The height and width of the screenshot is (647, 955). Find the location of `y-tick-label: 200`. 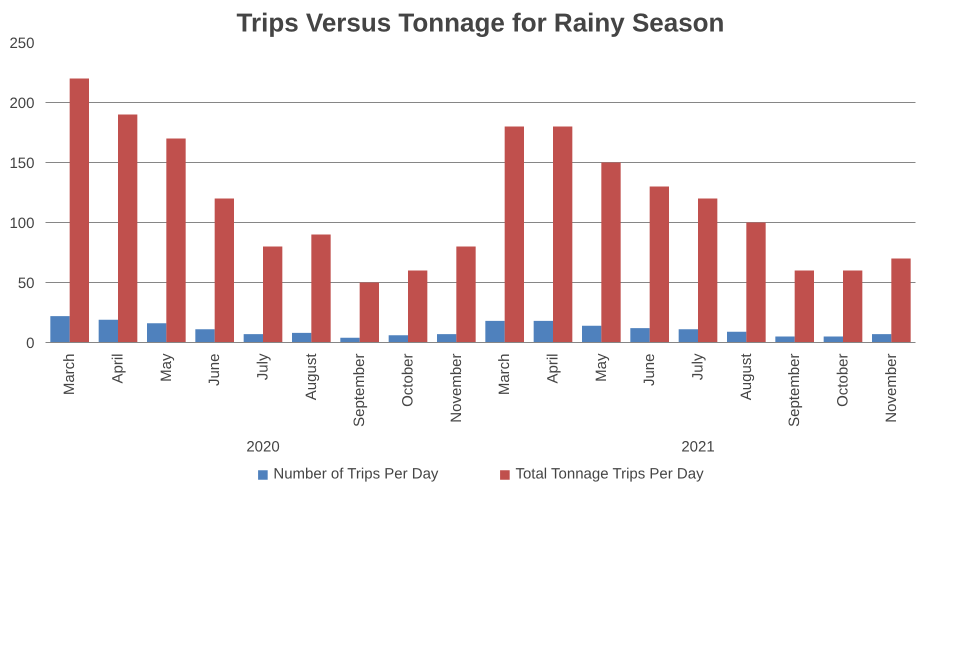

y-tick-label: 200 is located at coordinates (22, 103).